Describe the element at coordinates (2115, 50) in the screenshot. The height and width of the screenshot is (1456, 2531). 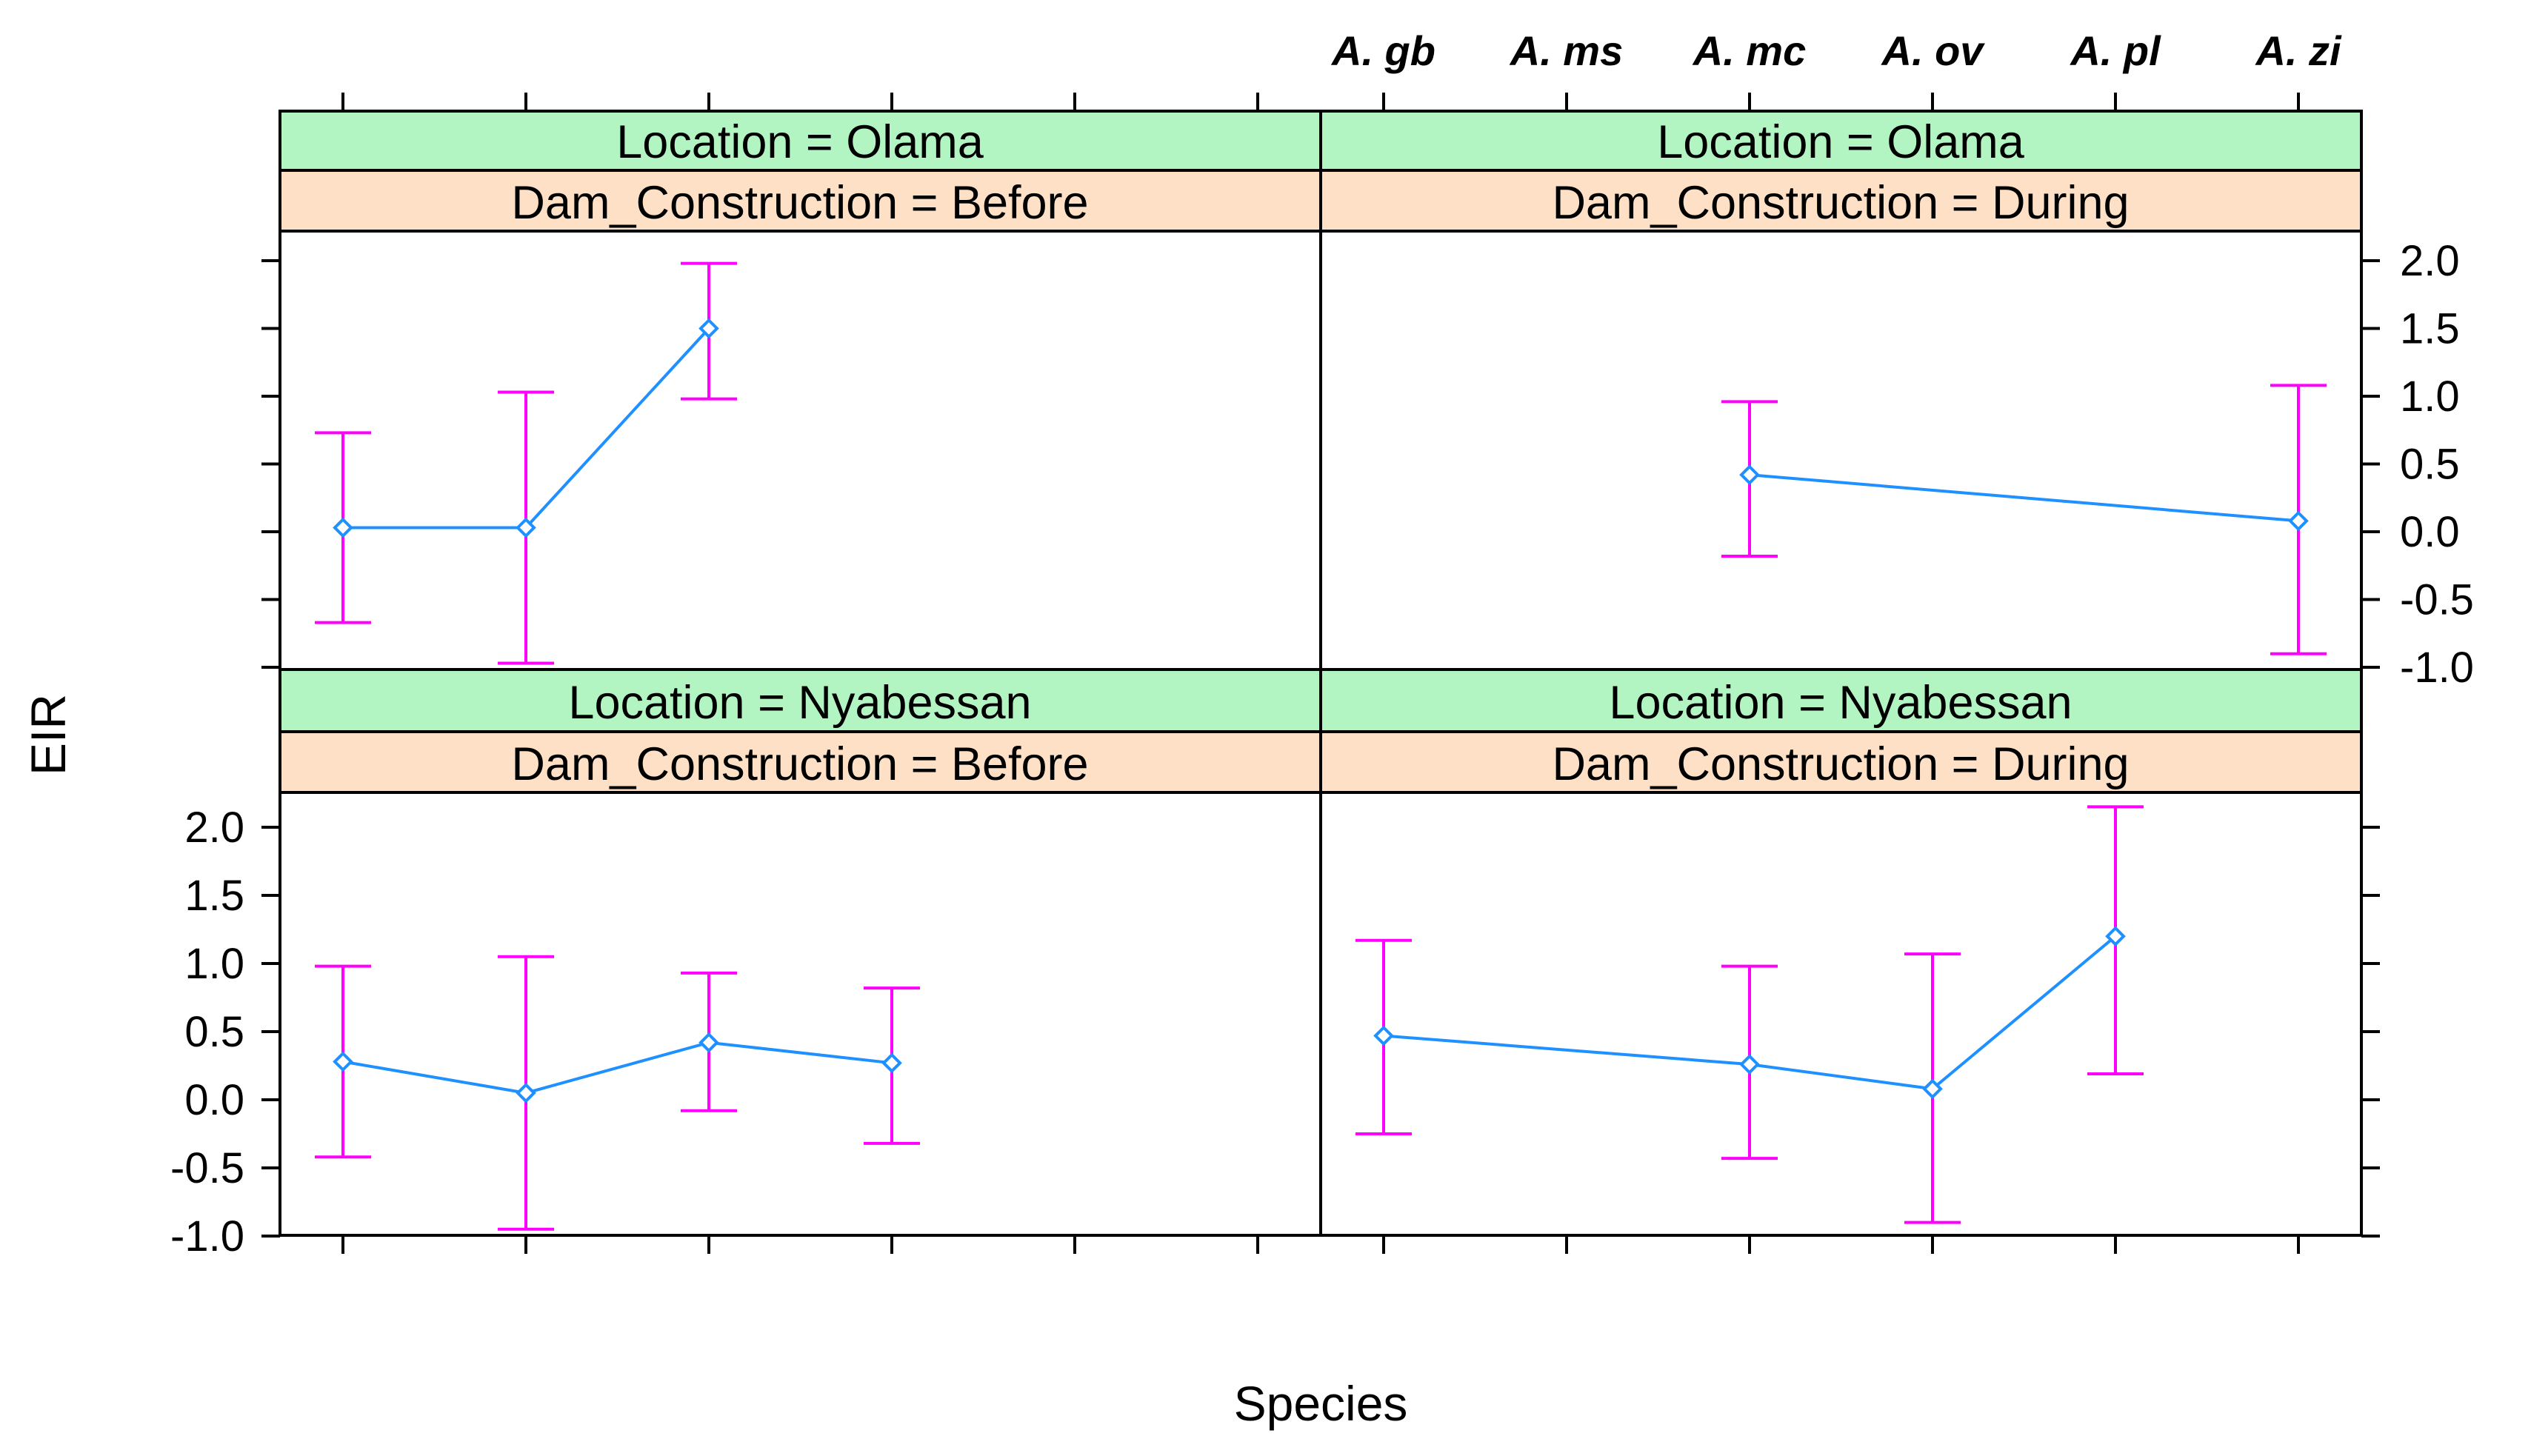
I see `x-tick-label: A. pl` at that location.